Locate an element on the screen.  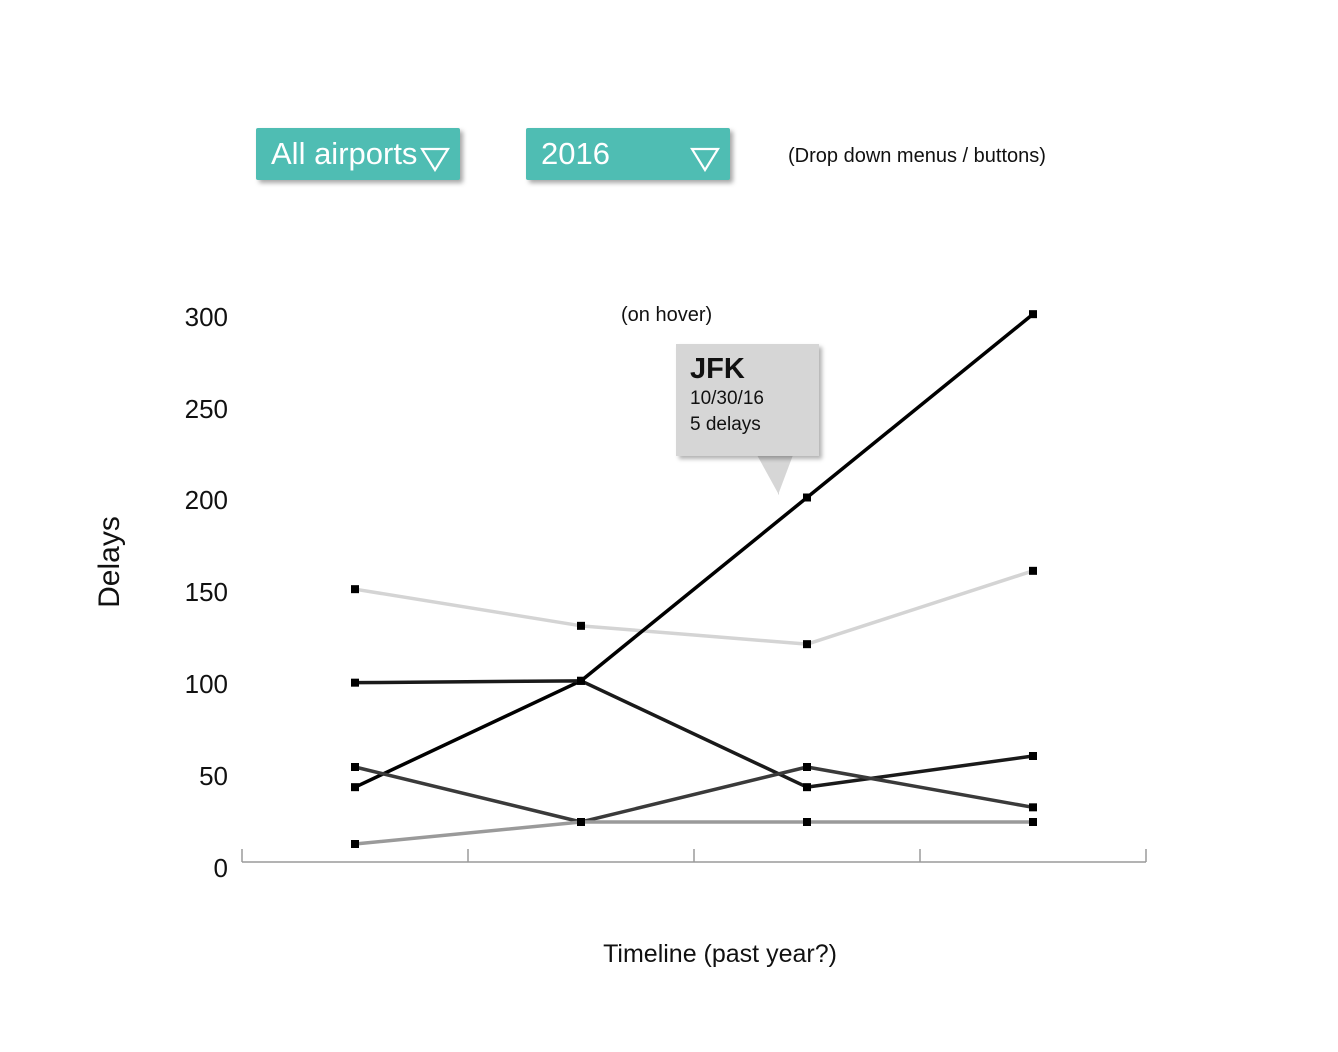
x-axis-label: Timeline (past year?) is located at coordinates (720, 954).